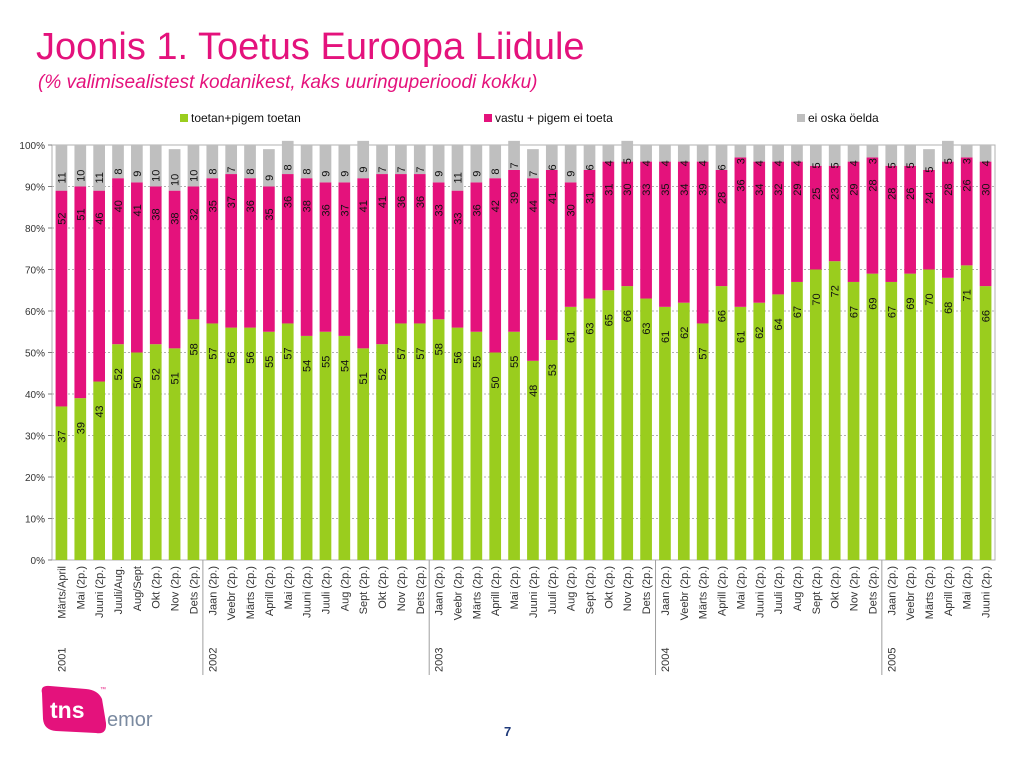 The height and width of the screenshot is (768, 1024). What do you see at coordinates (119, 590) in the screenshot?
I see `x-tick-label: Juuli/Aug.` at bounding box center [119, 590].